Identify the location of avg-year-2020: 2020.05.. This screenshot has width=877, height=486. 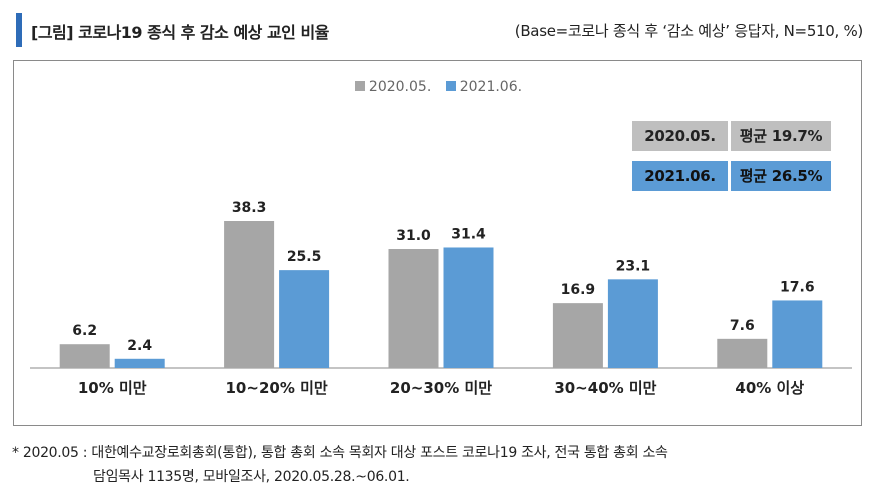
(680, 136).